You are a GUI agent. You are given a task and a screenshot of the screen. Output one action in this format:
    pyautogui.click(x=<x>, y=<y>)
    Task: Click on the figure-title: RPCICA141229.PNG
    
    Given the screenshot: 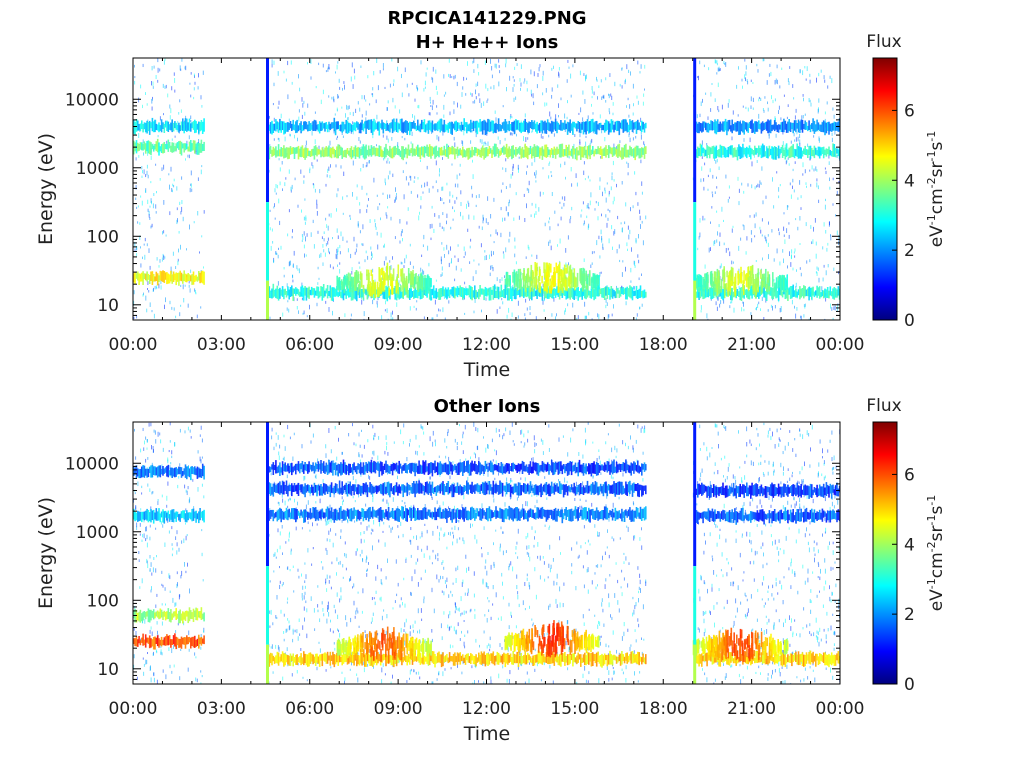 What is the action you would take?
    pyautogui.click(x=486, y=18)
    